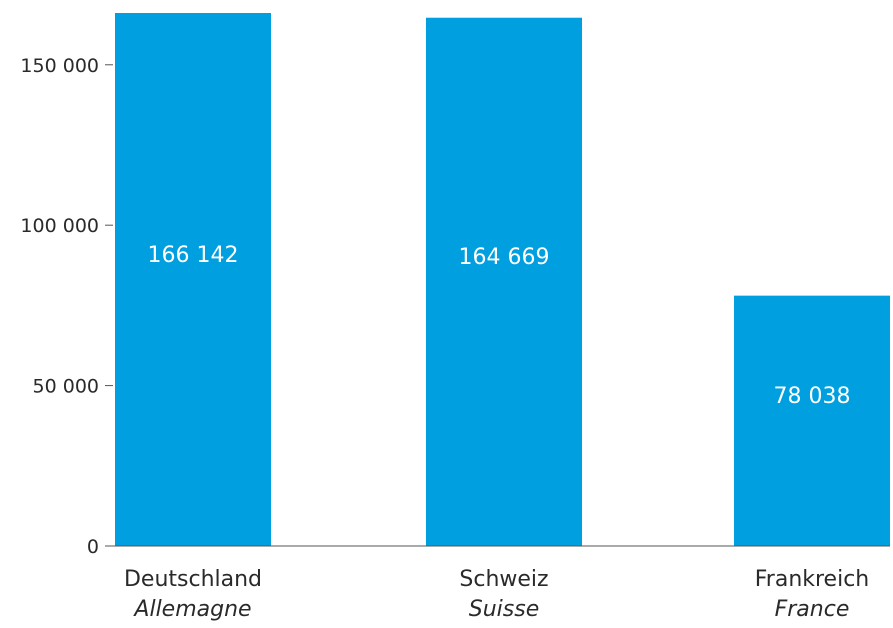 Image resolution: width=893 pixels, height=628 pixels. I want to click on x-category-sublabel: Allemagne, so click(191, 609).